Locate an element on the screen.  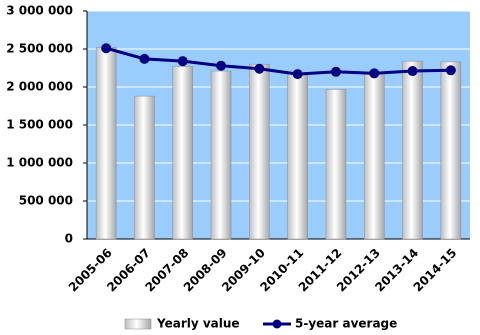
y-tick-label: 3 000 000 is located at coordinates (39, 11).